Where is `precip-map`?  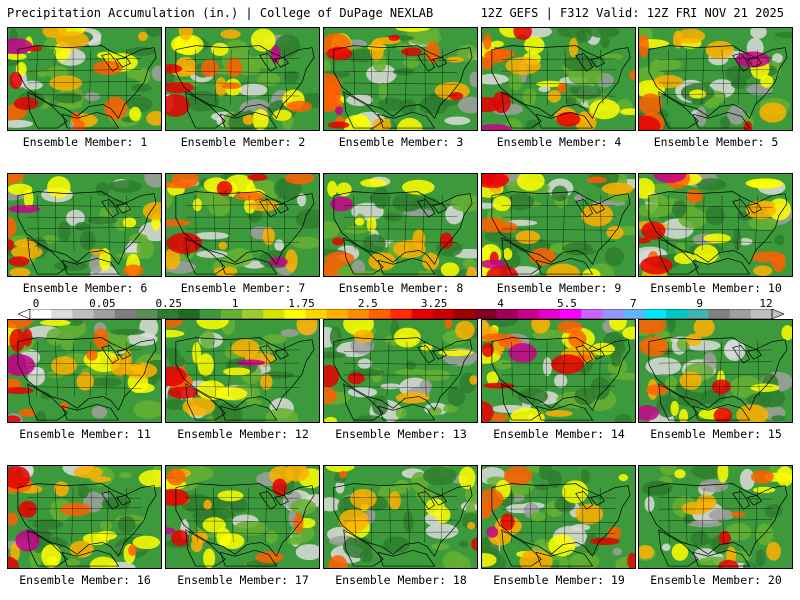 precip-map is located at coordinates (558, 371).